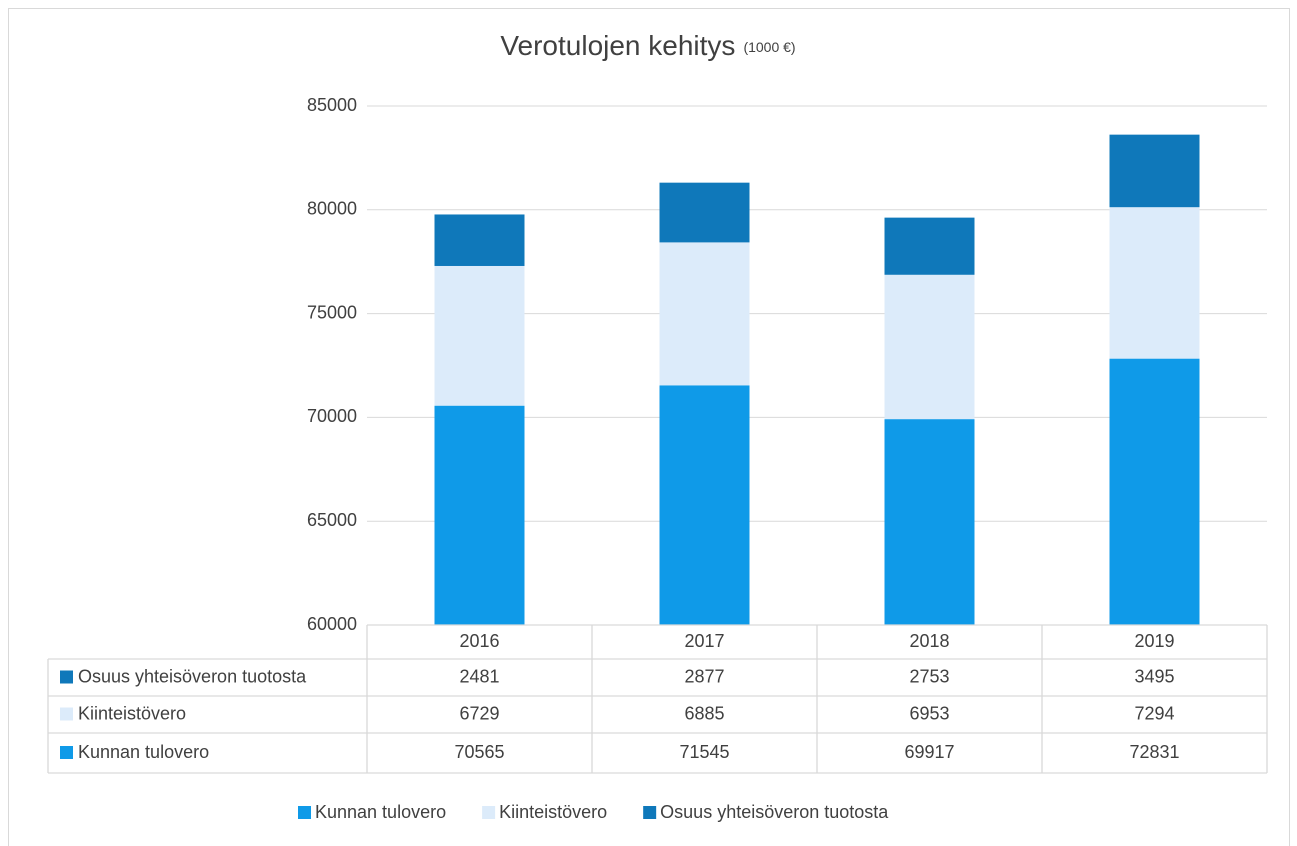 This screenshot has width=1297, height=846. Describe the element at coordinates (332, 312) in the screenshot. I see `y-tick-label: 75000` at that location.